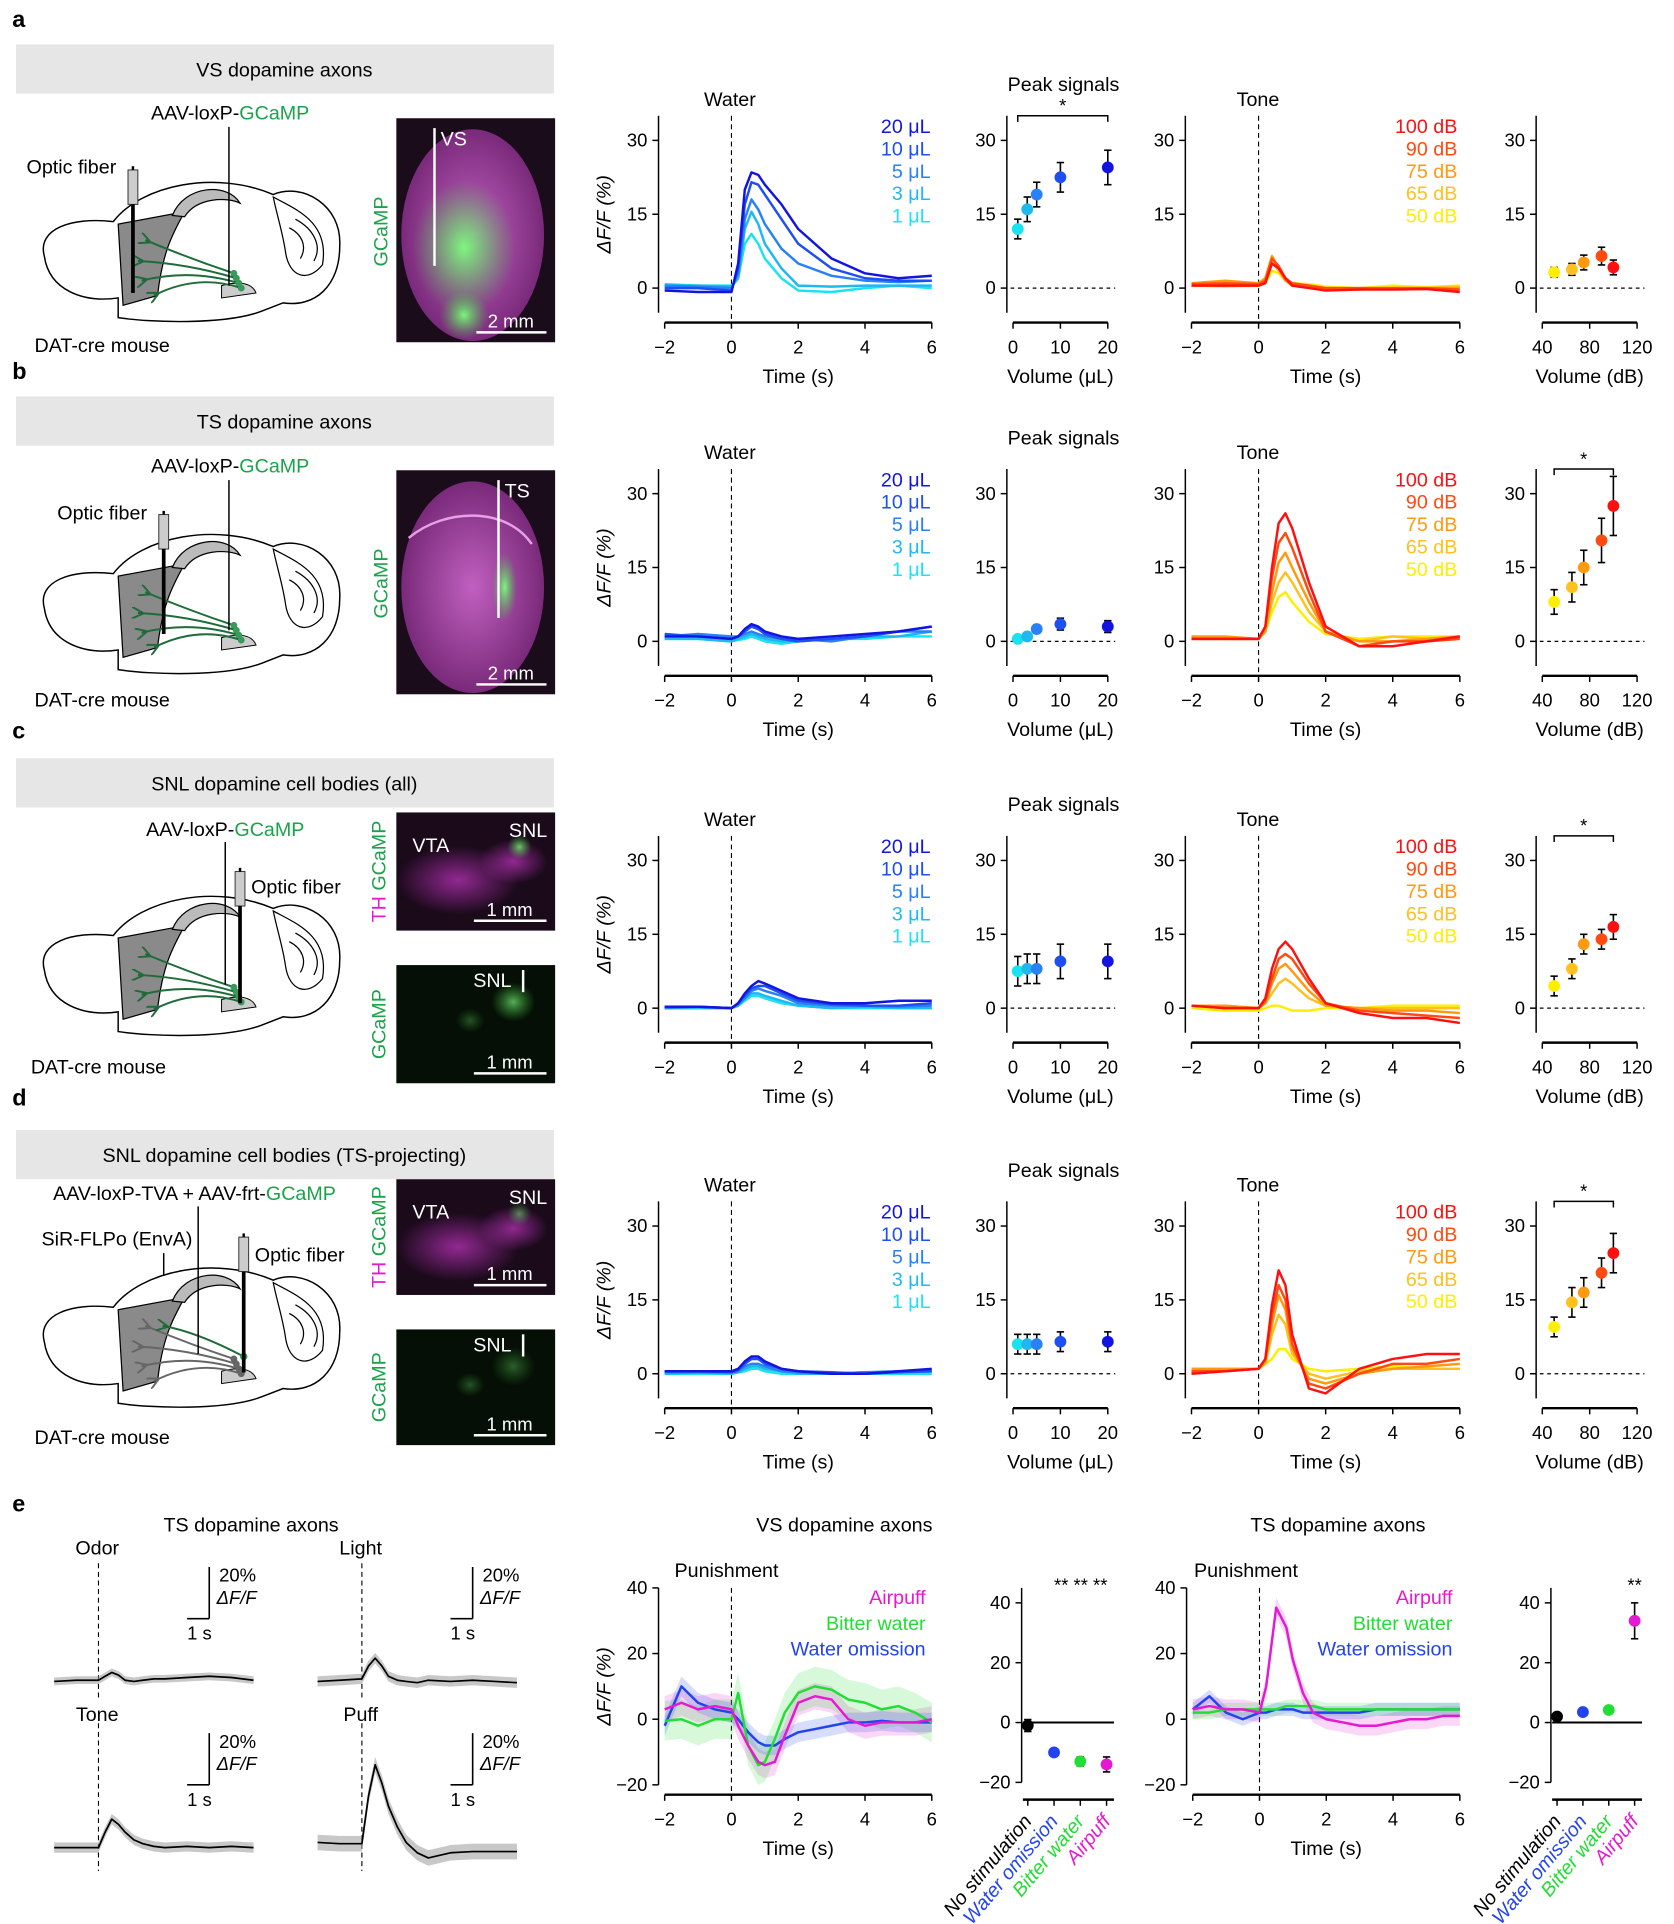 The image size is (1674, 1924). Describe the element at coordinates (19, 19) in the screenshot. I see `panel-label-a: a` at that location.